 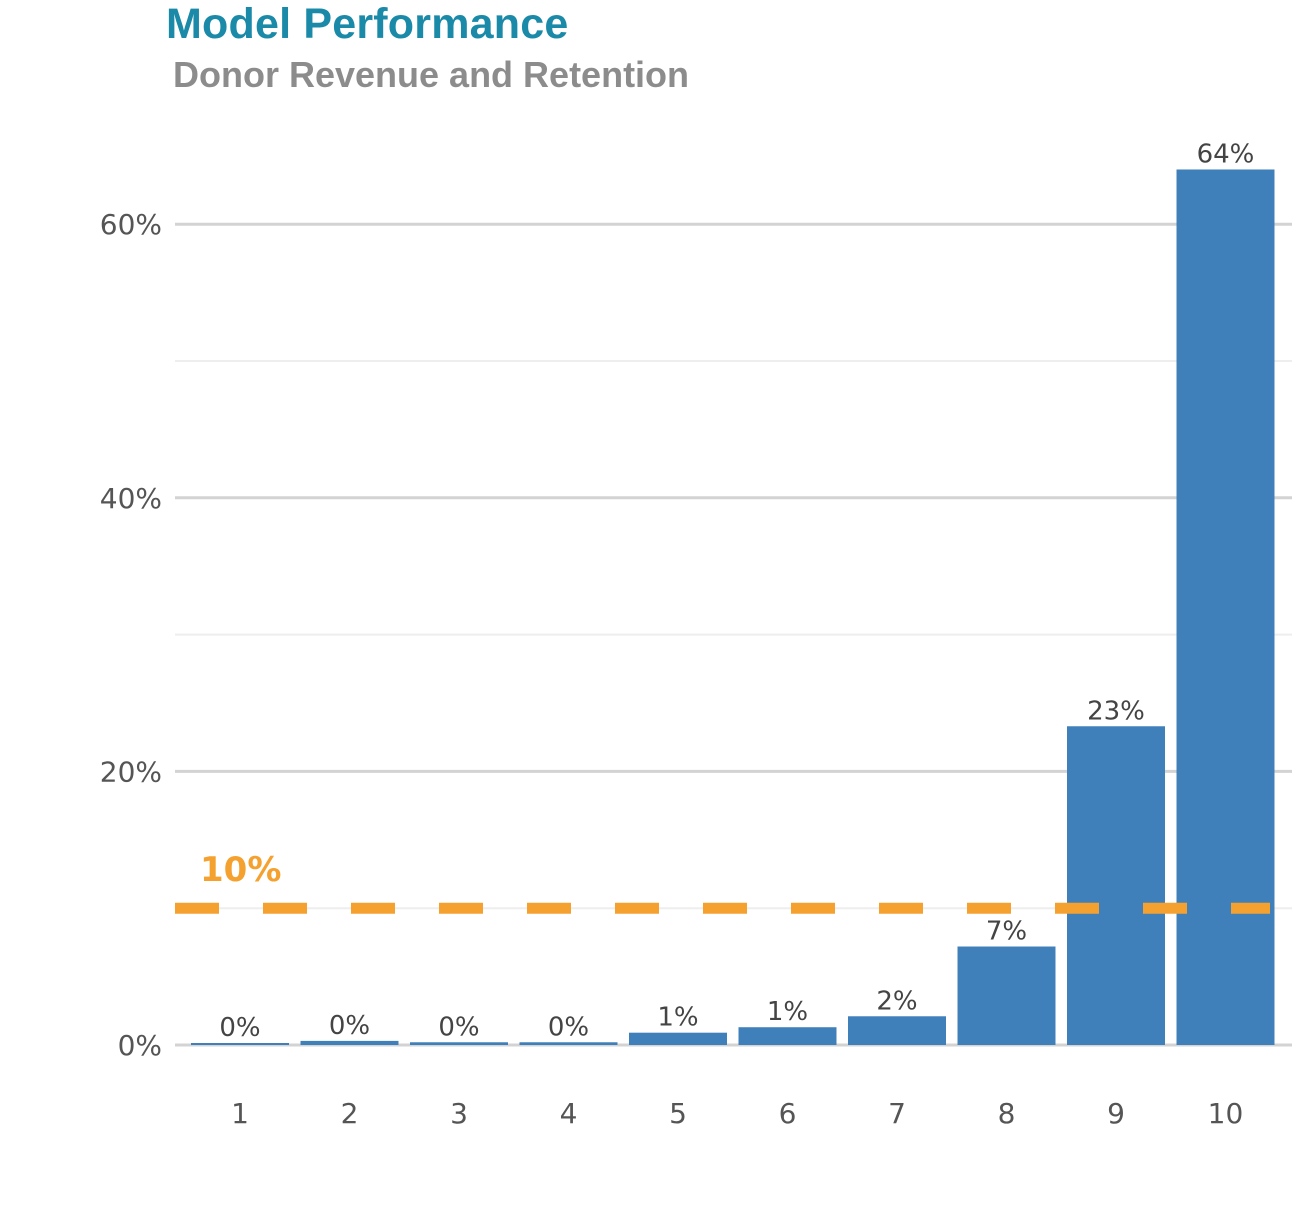 I want to click on data-label: 7%, so click(x=1006, y=932).